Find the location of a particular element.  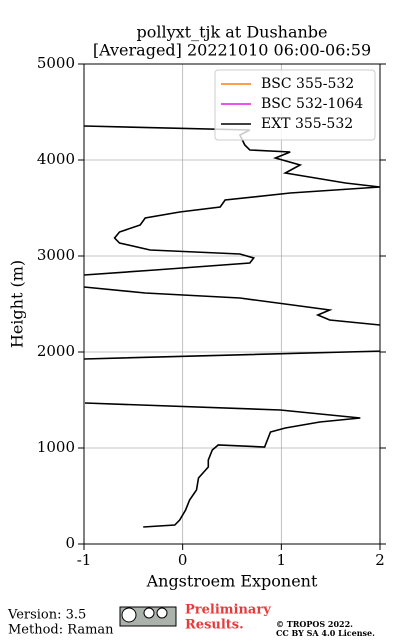

legend-label: BSC 355-532 is located at coordinates (307, 84).